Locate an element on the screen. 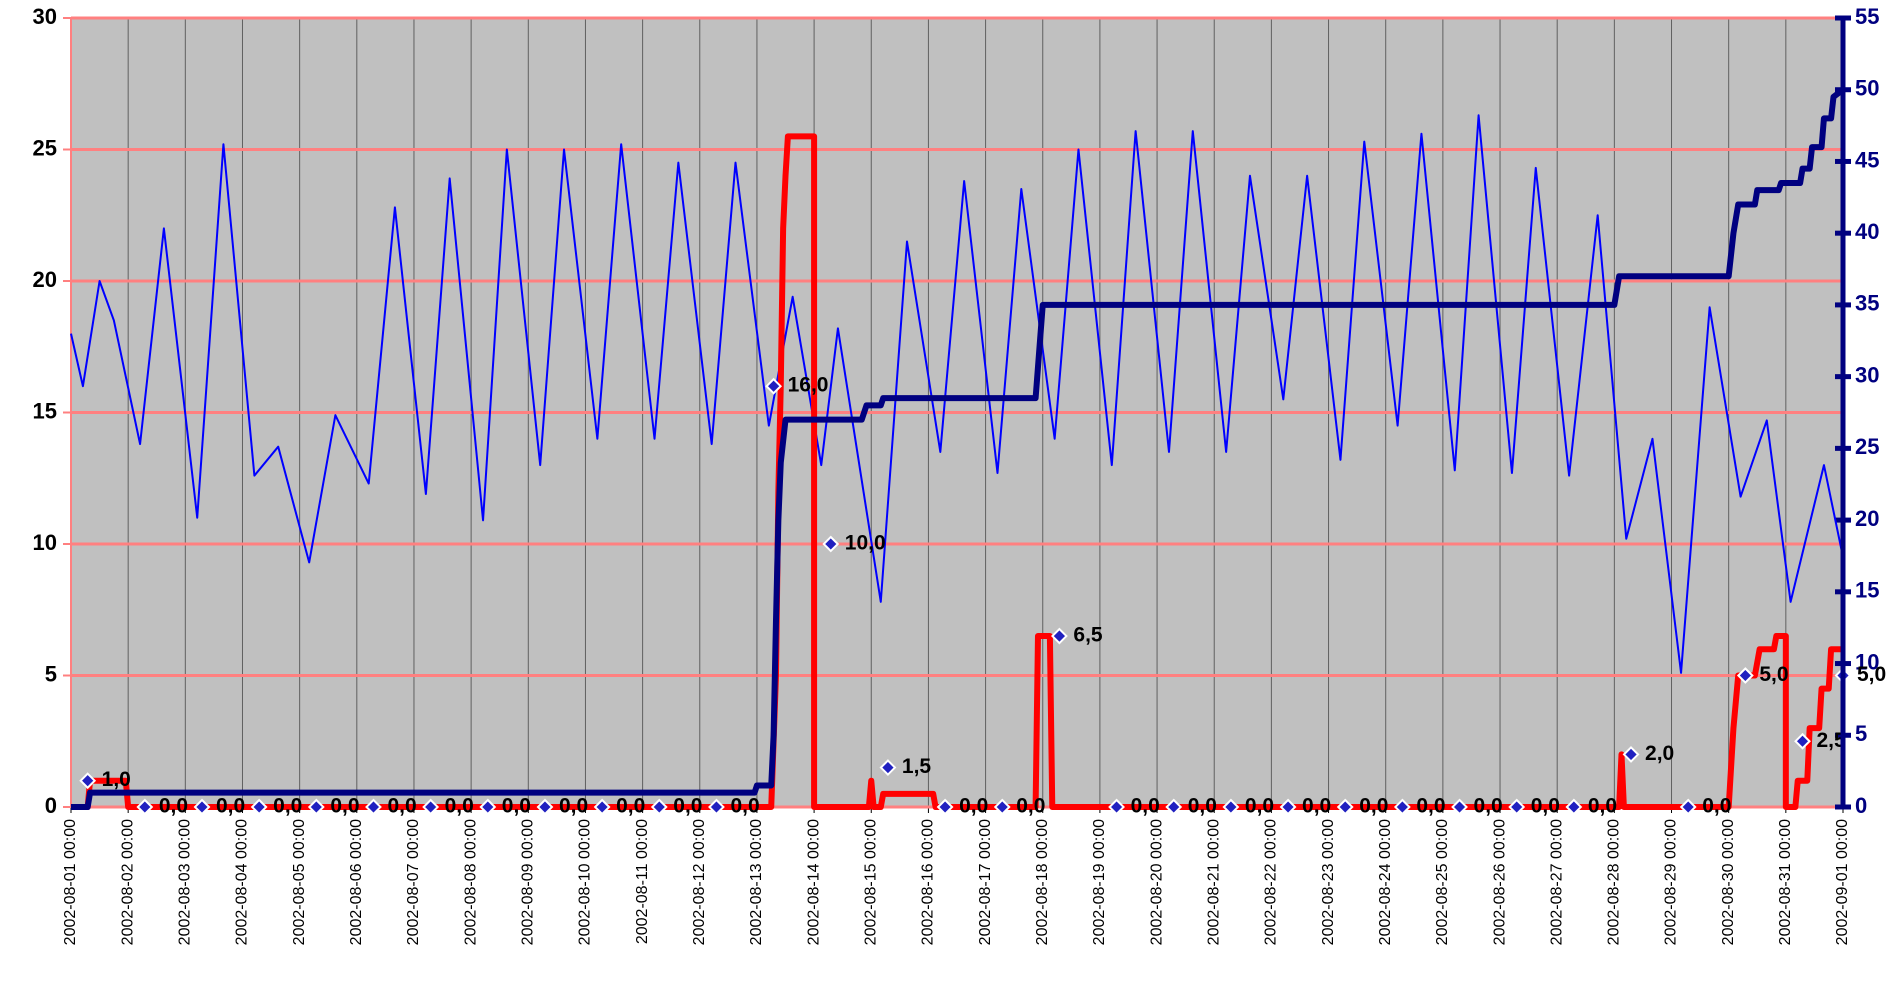 The width and height of the screenshot is (1904, 984). y-tick-label: 25 is located at coordinates (45, 147).